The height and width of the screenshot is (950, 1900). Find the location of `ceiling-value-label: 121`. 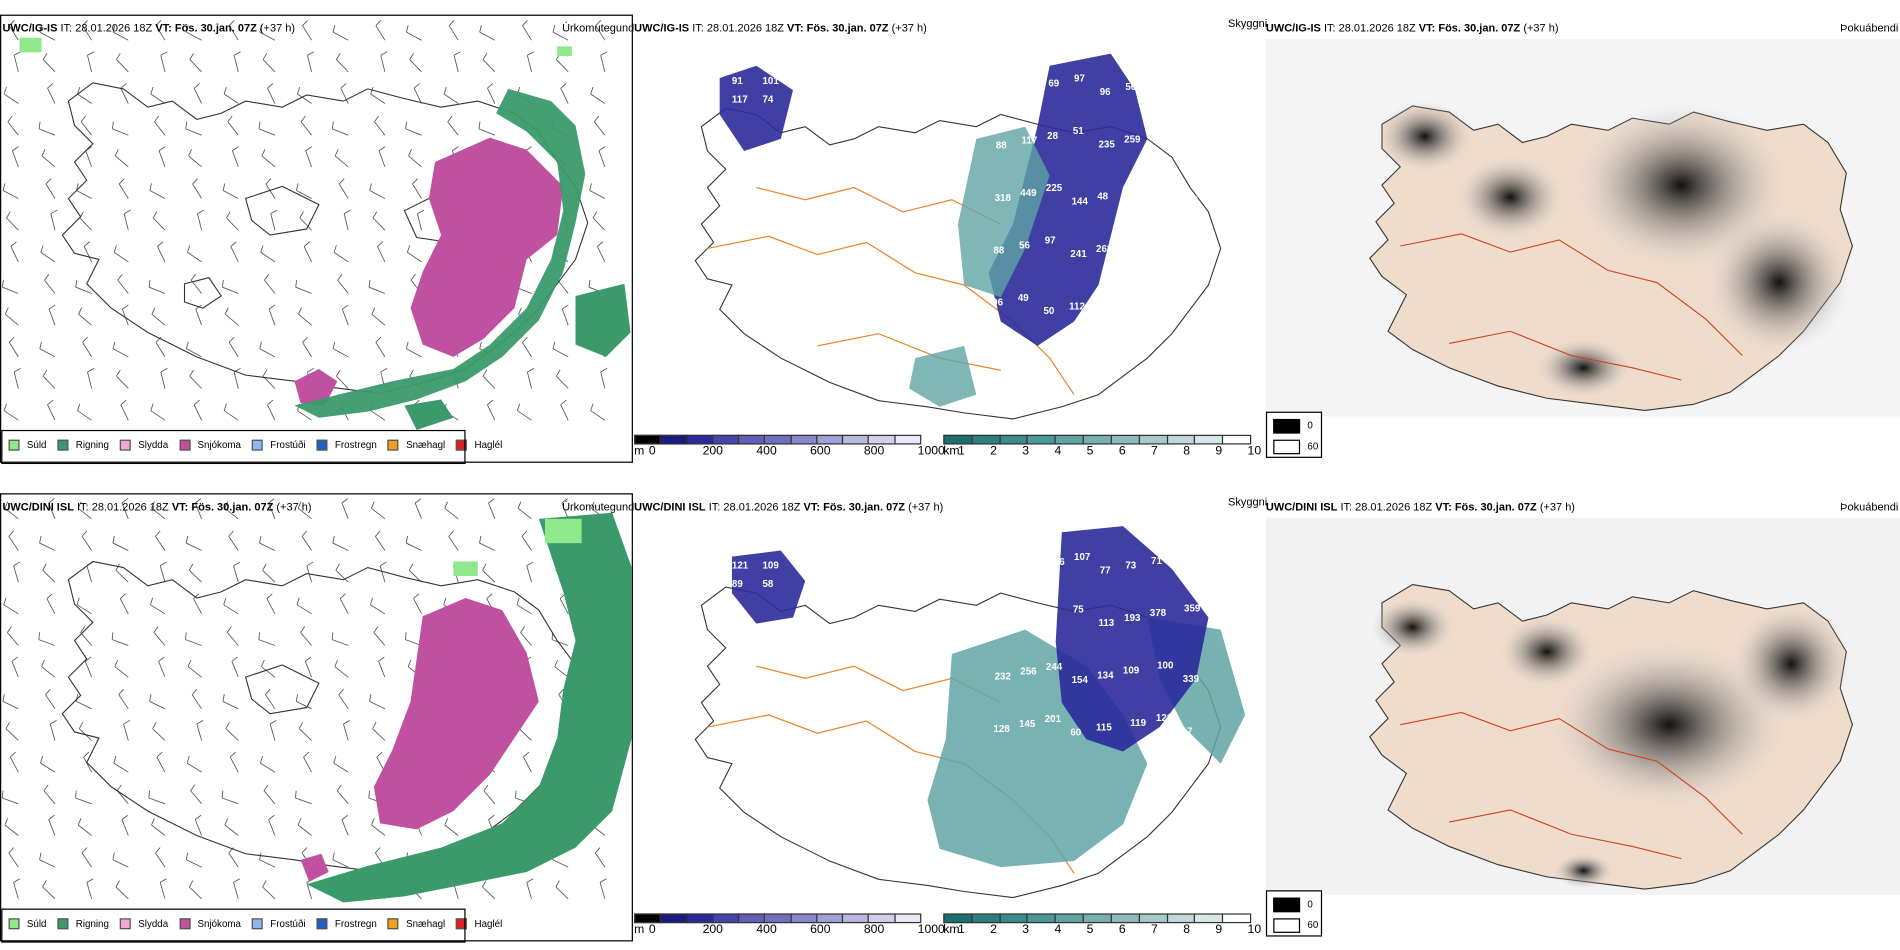

ceiling-value-label: 121 is located at coordinates (1164, 718).